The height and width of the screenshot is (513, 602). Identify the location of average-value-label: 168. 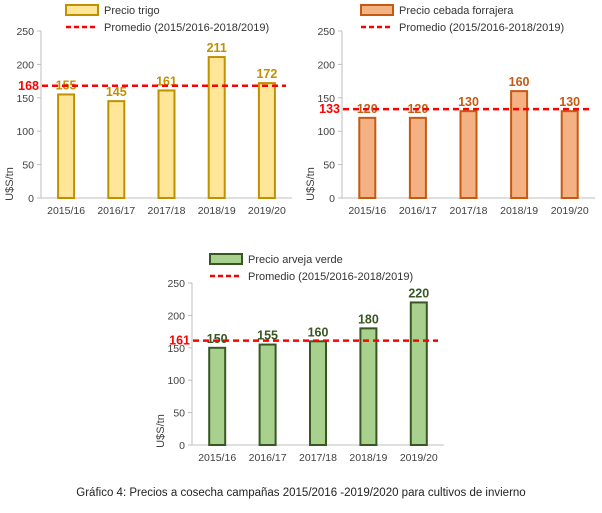
(28, 86).